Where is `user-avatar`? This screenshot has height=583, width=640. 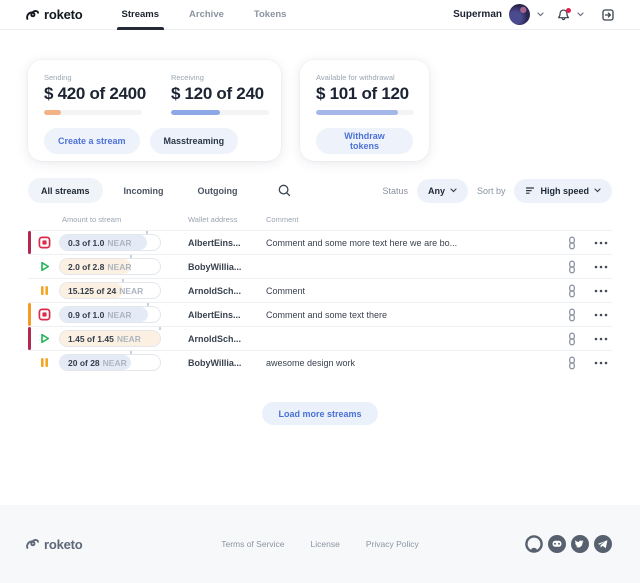
user-avatar is located at coordinates (519, 14).